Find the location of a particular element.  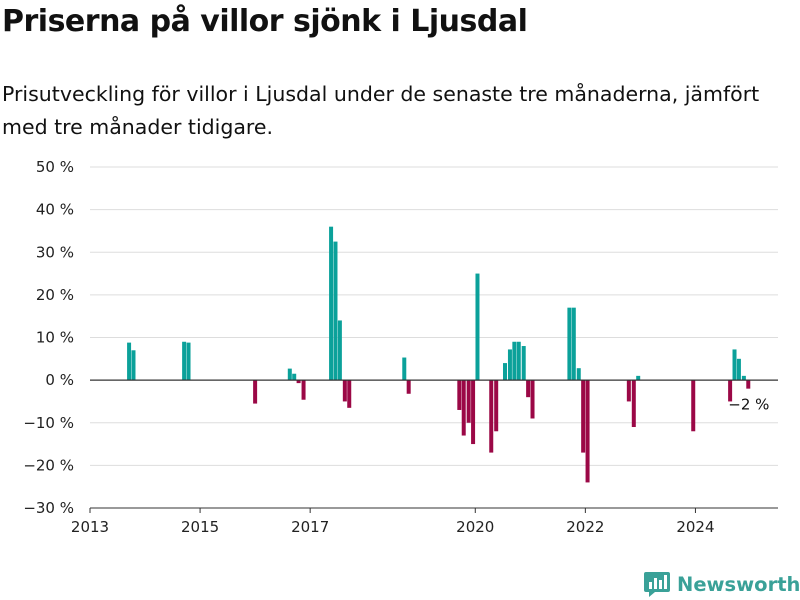

x-tick-label: 2013 is located at coordinates (90, 527).